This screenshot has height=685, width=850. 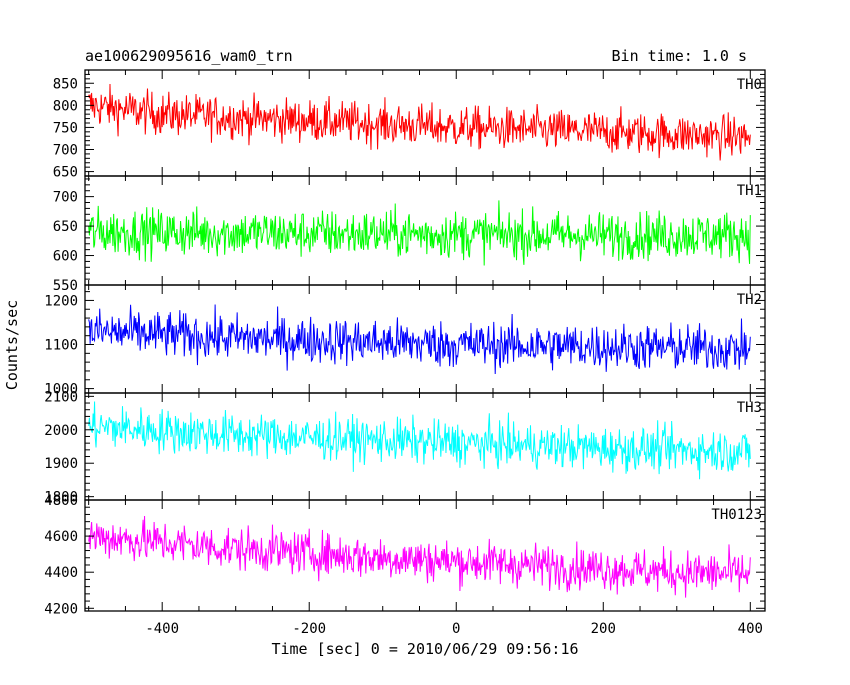 I want to click on y-tick-label: 550, so click(x=65, y=286).